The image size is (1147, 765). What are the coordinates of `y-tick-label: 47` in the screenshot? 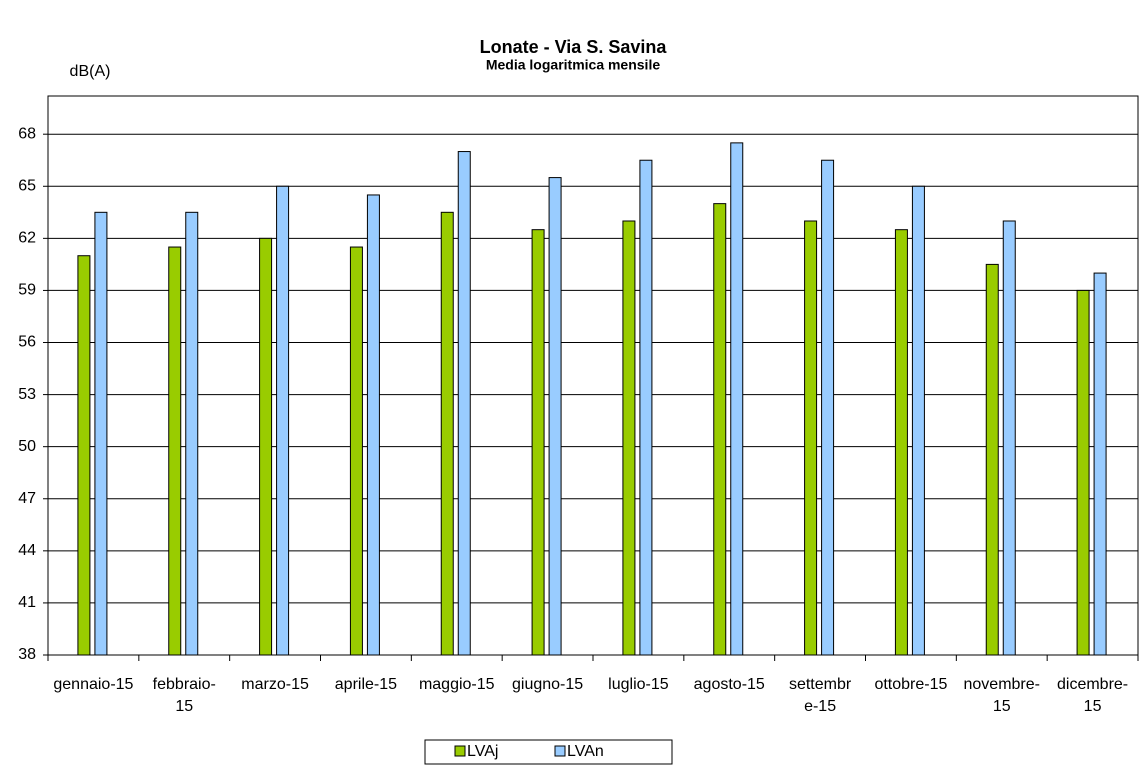 It's located at (27, 498).